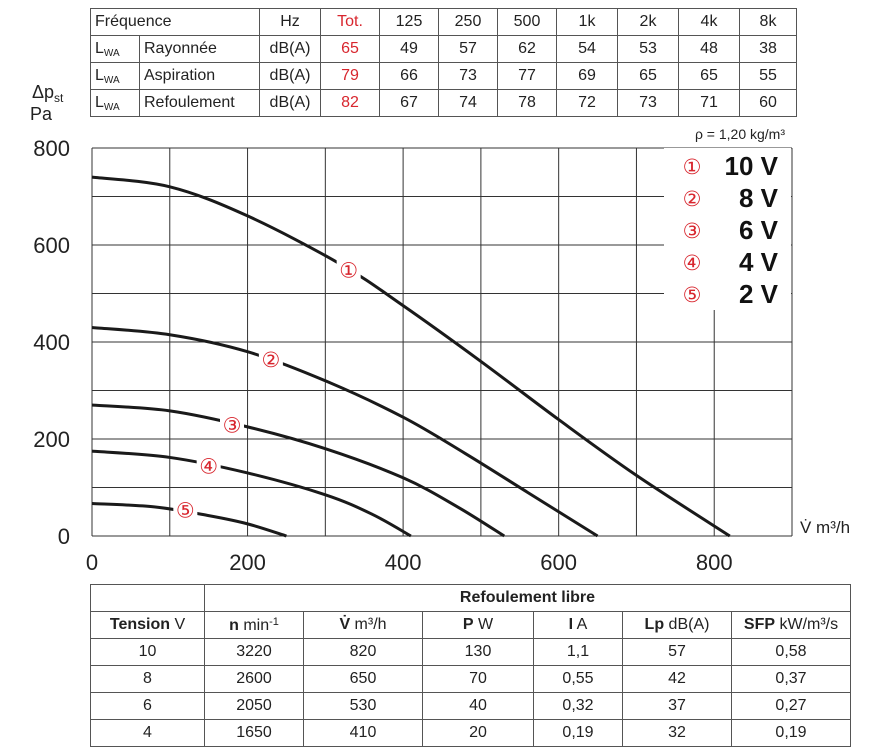 The height and width of the screenshot is (754, 869). What do you see at coordinates (558, 562) in the screenshot?
I see `x-tick-label: 600` at bounding box center [558, 562].